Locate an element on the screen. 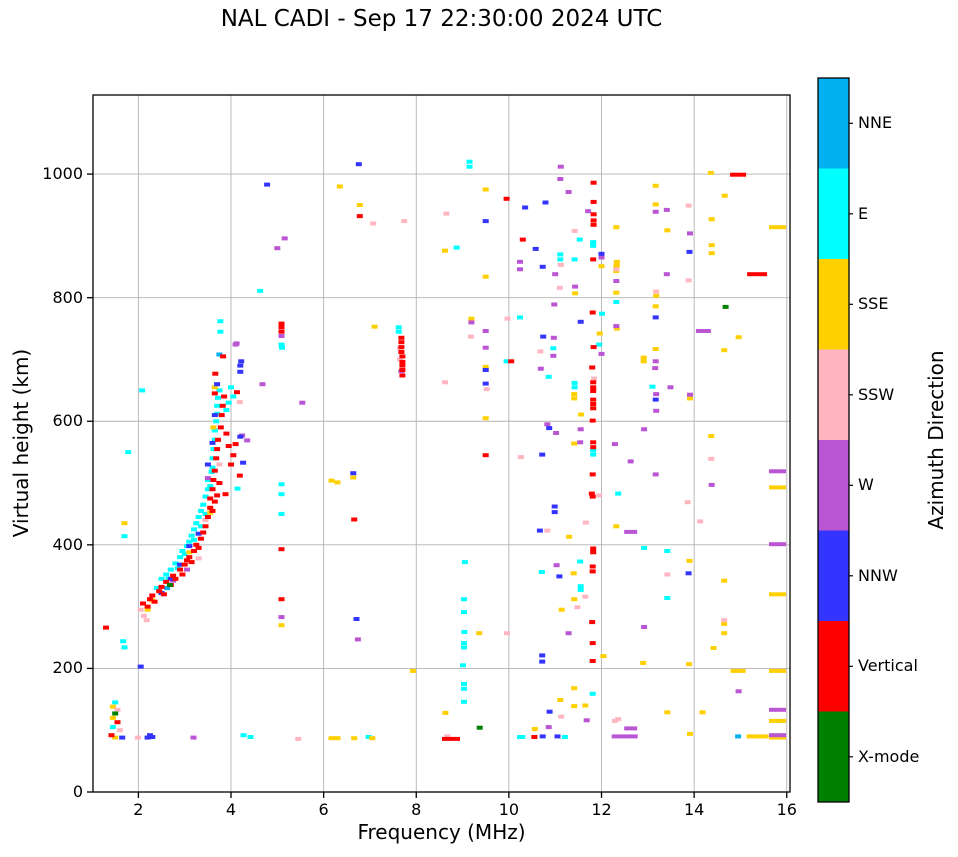 The image size is (958, 857). colorbar-frame is located at coordinates (833, 440).